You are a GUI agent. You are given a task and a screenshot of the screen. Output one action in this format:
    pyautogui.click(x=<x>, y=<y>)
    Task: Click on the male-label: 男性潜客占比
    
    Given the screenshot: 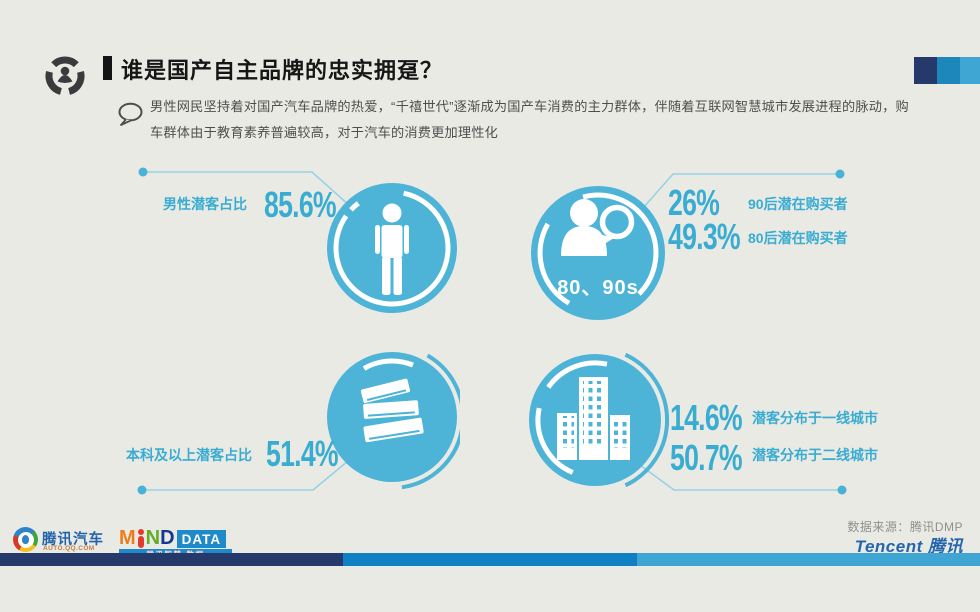 What is the action you would take?
    pyautogui.click(x=205, y=204)
    